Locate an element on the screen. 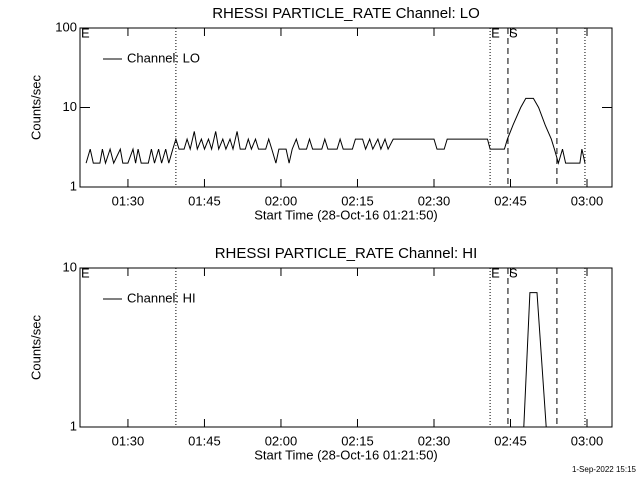 This screenshot has width=640, height=480. timestamp: 1-Sep-2022 15:15 is located at coordinates (604, 469).